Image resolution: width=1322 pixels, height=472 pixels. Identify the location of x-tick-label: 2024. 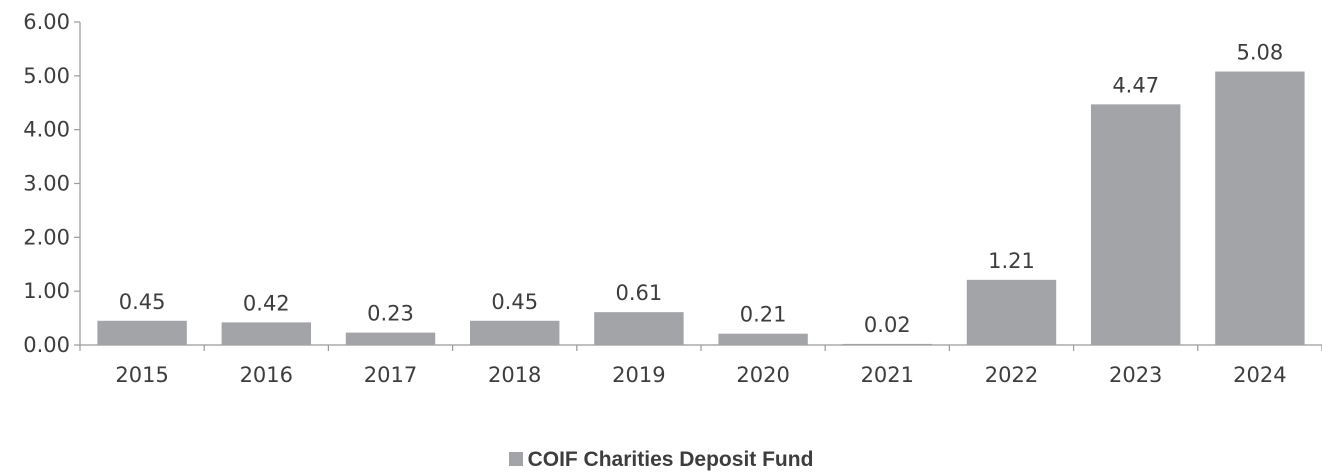
(1259, 375).